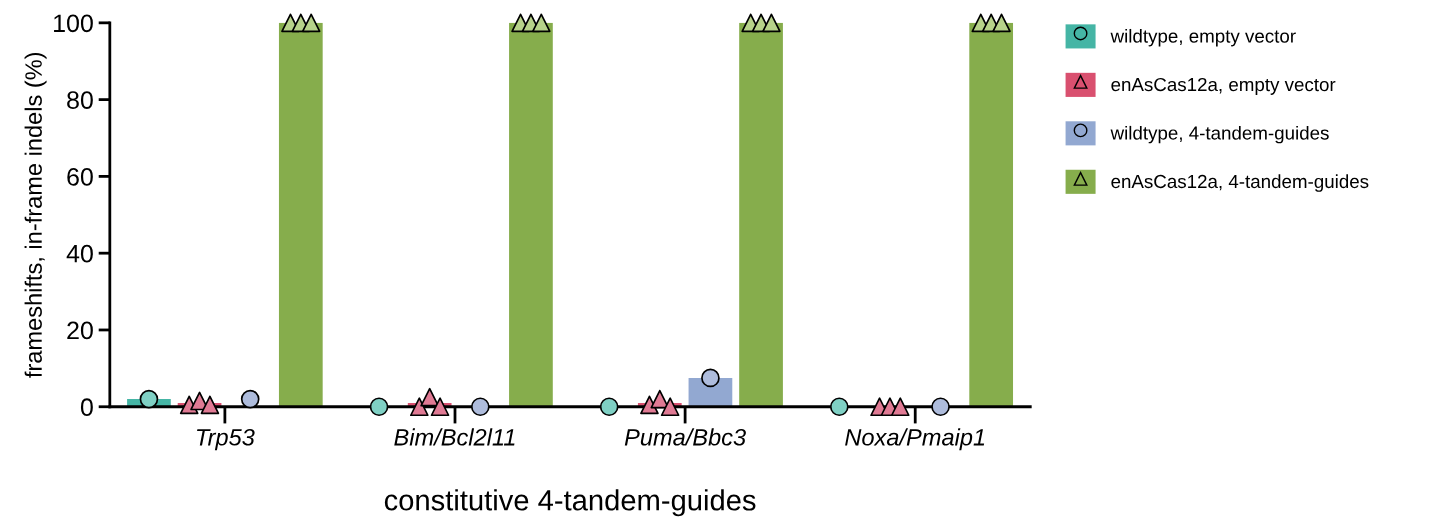 The width and height of the screenshot is (1445, 531). What do you see at coordinates (80, 100) in the screenshot?
I see `y-tick-label: 80` at bounding box center [80, 100].